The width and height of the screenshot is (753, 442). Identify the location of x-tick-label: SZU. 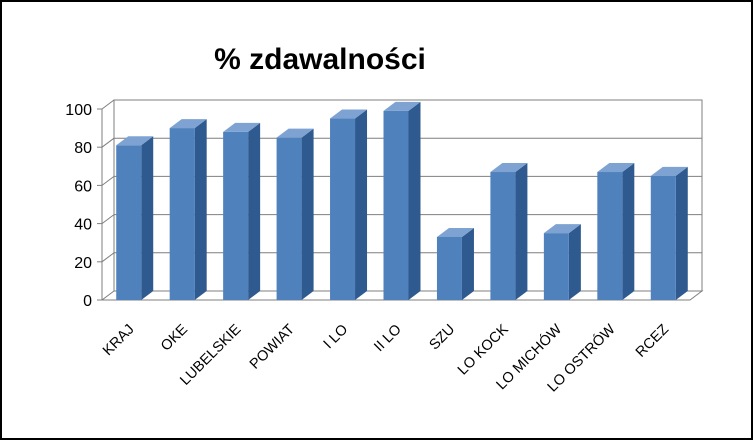
(442, 338).